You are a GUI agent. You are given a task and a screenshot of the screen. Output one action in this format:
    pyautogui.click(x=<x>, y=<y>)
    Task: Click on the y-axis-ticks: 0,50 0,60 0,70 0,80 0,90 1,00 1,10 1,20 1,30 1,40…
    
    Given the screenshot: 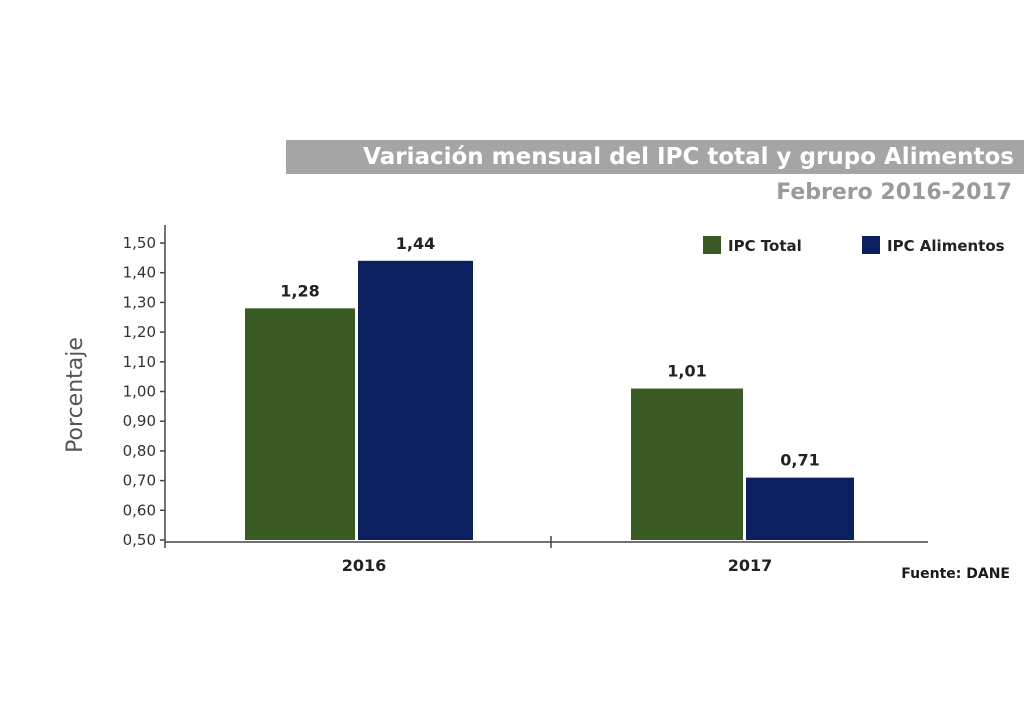 What is the action you would take?
    pyautogui.click(x=144, y=391)
    